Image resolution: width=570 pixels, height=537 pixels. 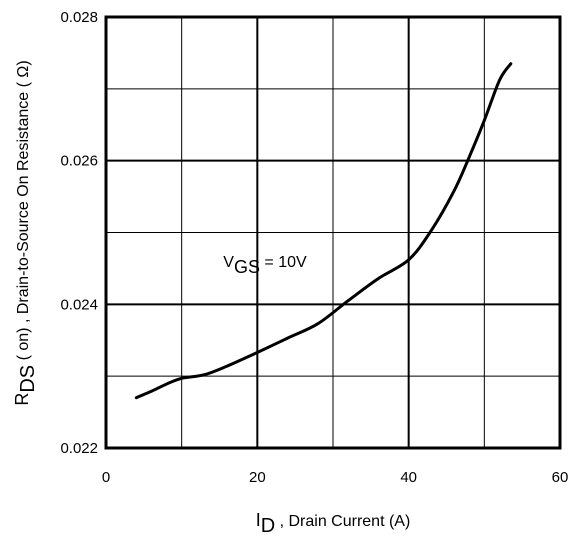 I want to click on x-axis-label-main: I, so click(x=258, y=520).